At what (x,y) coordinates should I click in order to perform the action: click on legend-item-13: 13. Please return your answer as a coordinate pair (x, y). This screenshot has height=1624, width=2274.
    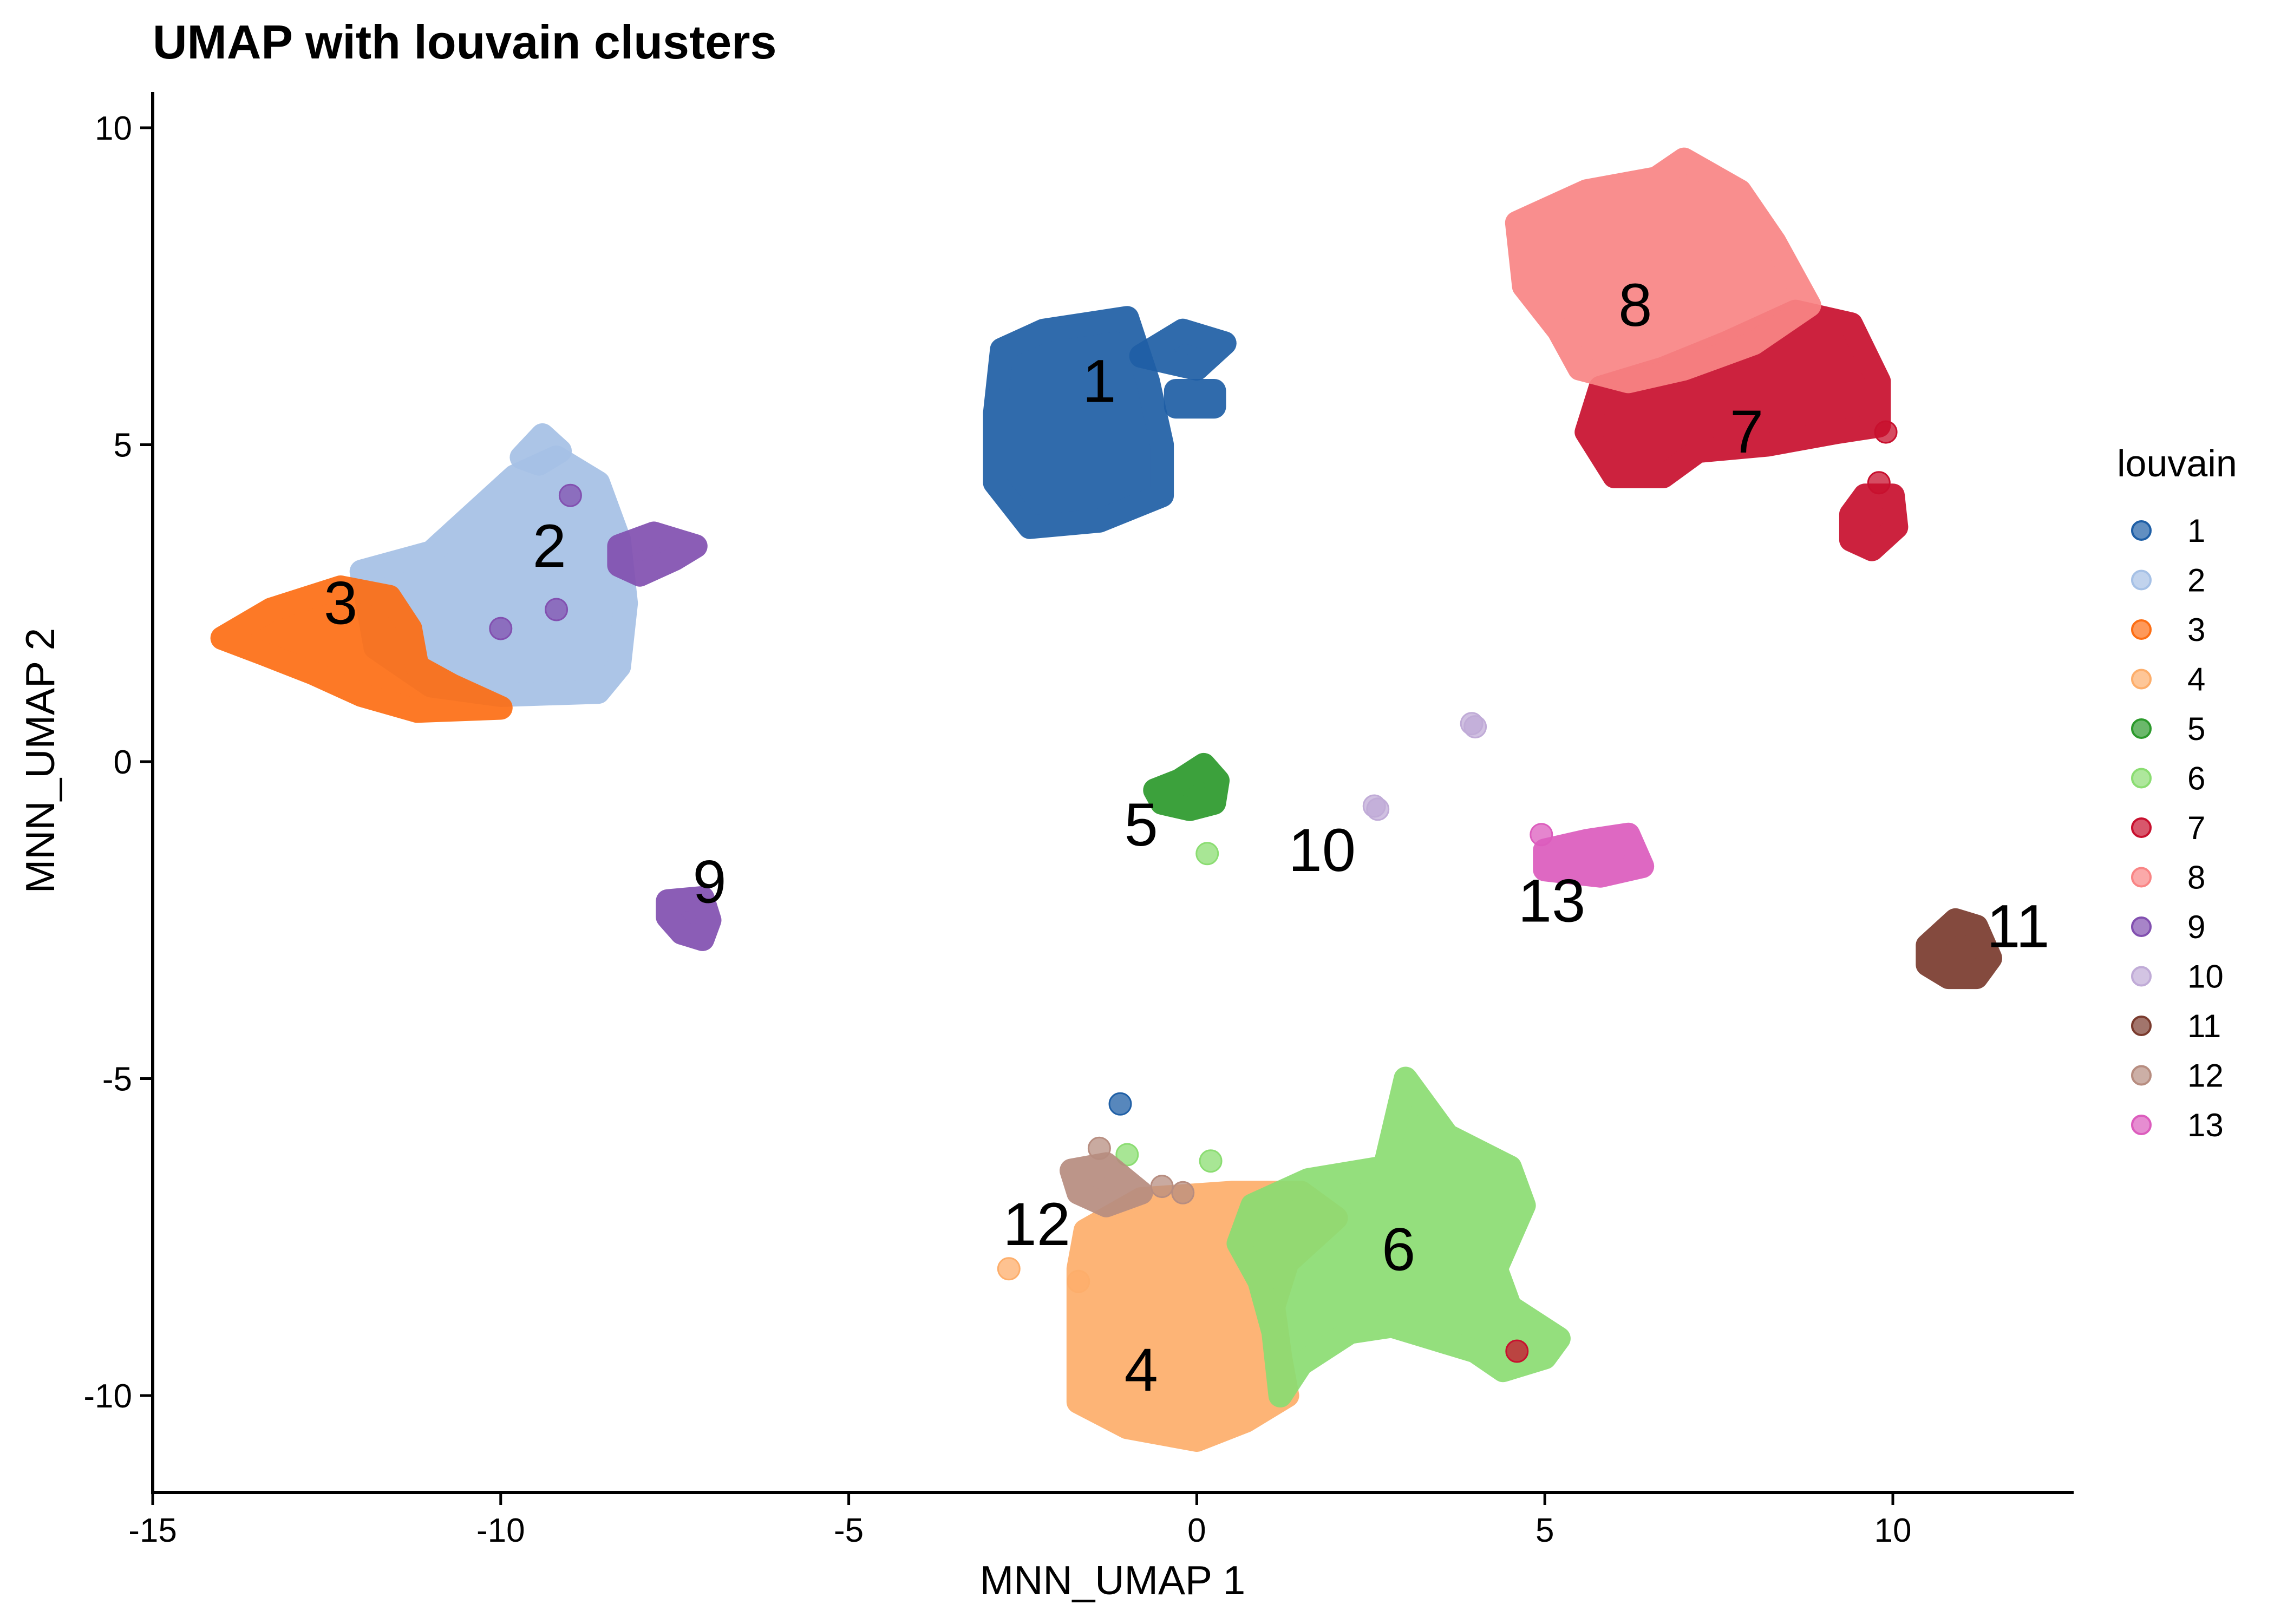
    Looking at the image, I should click on (2177, 1125).